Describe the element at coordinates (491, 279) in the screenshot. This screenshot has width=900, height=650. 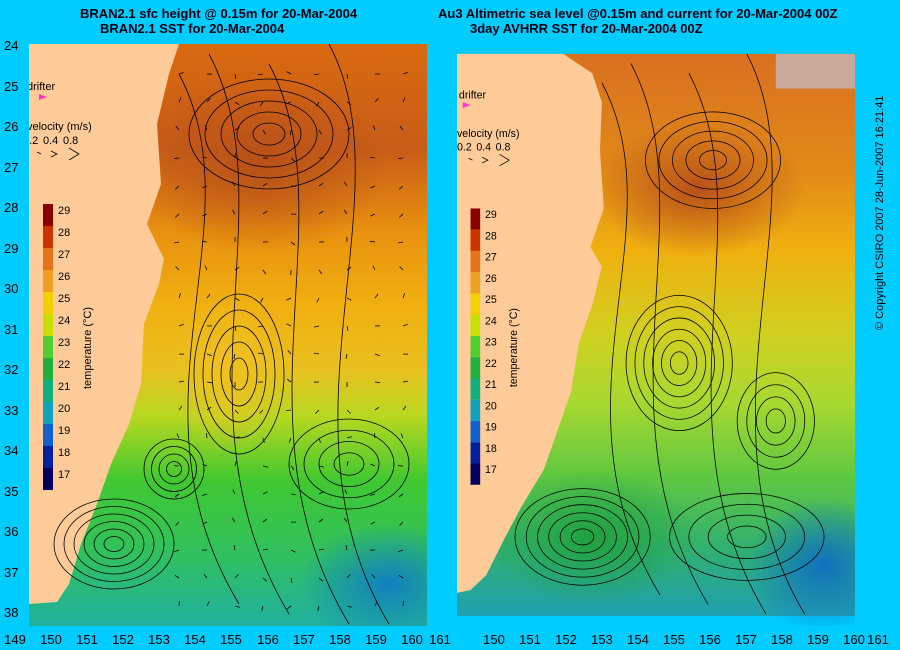
I see `colorbar-tick-label: 26` at that location.